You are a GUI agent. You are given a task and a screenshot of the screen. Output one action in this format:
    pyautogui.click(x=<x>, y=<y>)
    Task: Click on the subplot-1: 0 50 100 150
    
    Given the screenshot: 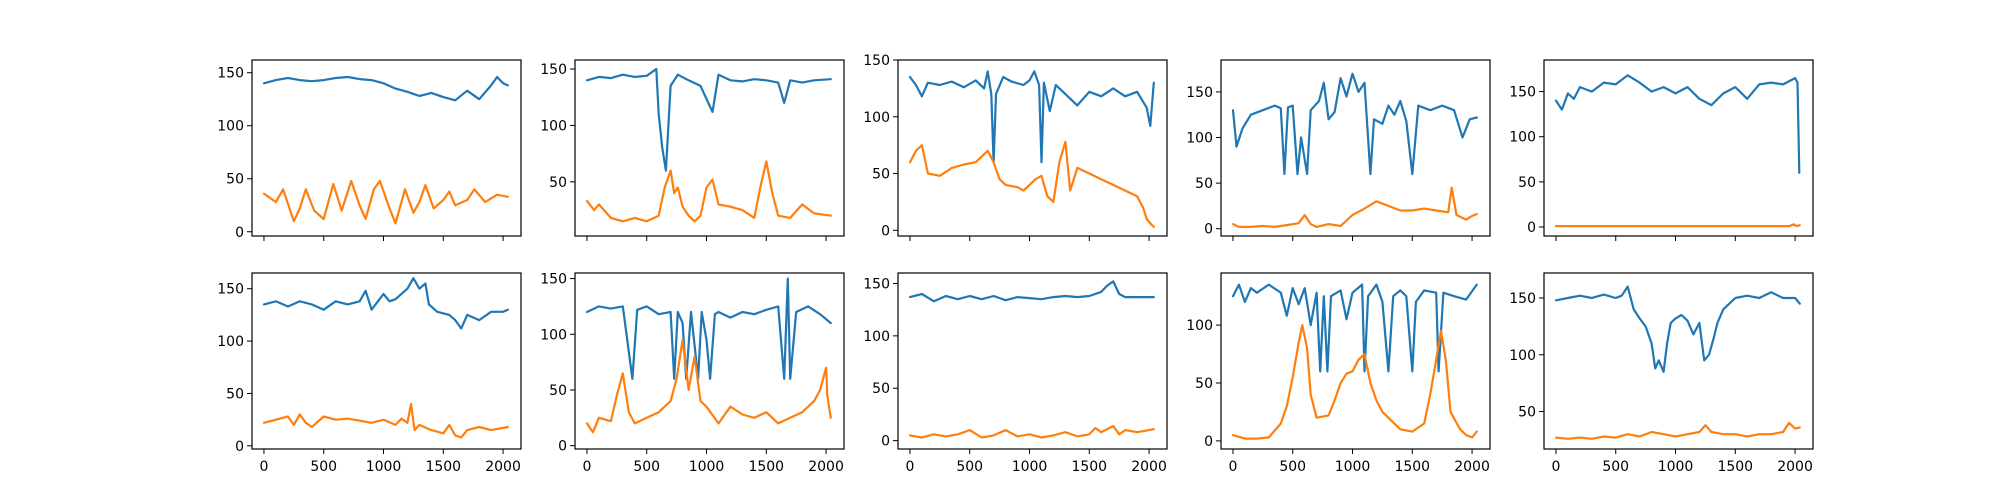 What is the action you would take?
    pyautogui.click(x=369, y=150)
    